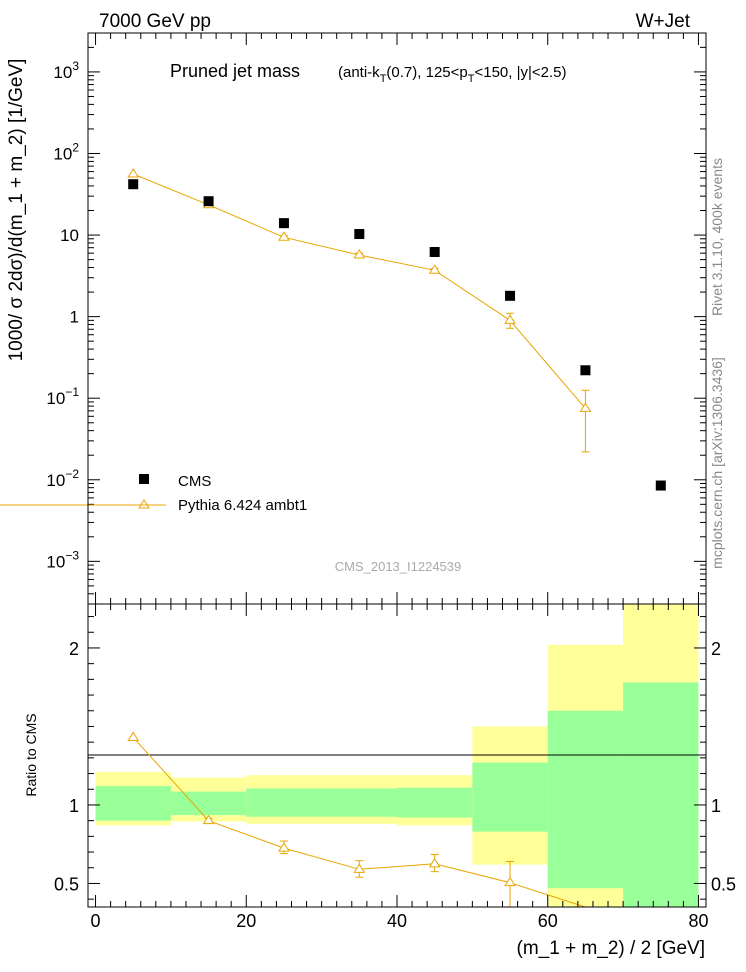 This screenshot has width=746, height=972. What do you see at coordinates (16, 210) in the screenshot?
I see `main-y-axis-label: 1000/ σ 2dσ)/d(m_1 + m_2) [1/GeV]` at bounding box center [16, 210].